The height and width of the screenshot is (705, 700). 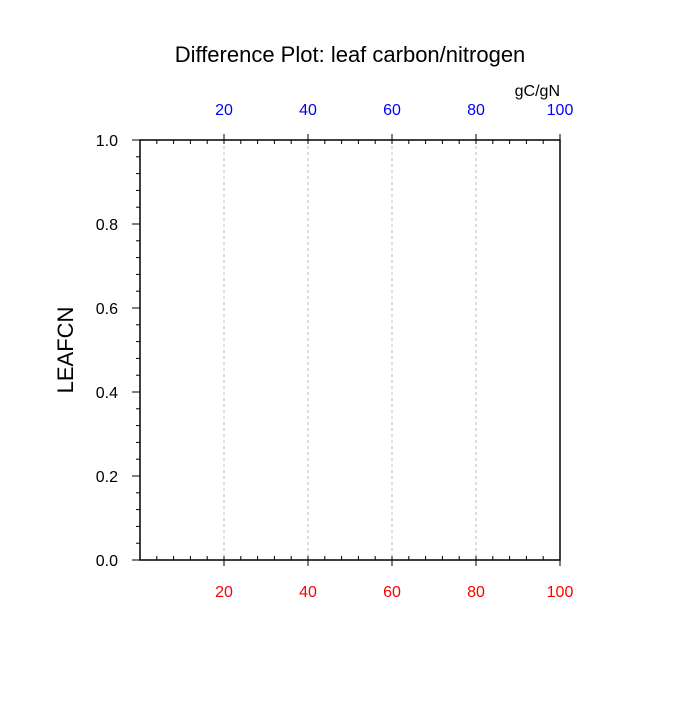 What do you see at coordinates (392, 110) in the screenshot?
I see `x-top-tick-label: 60` at bounding box center [392, 110].